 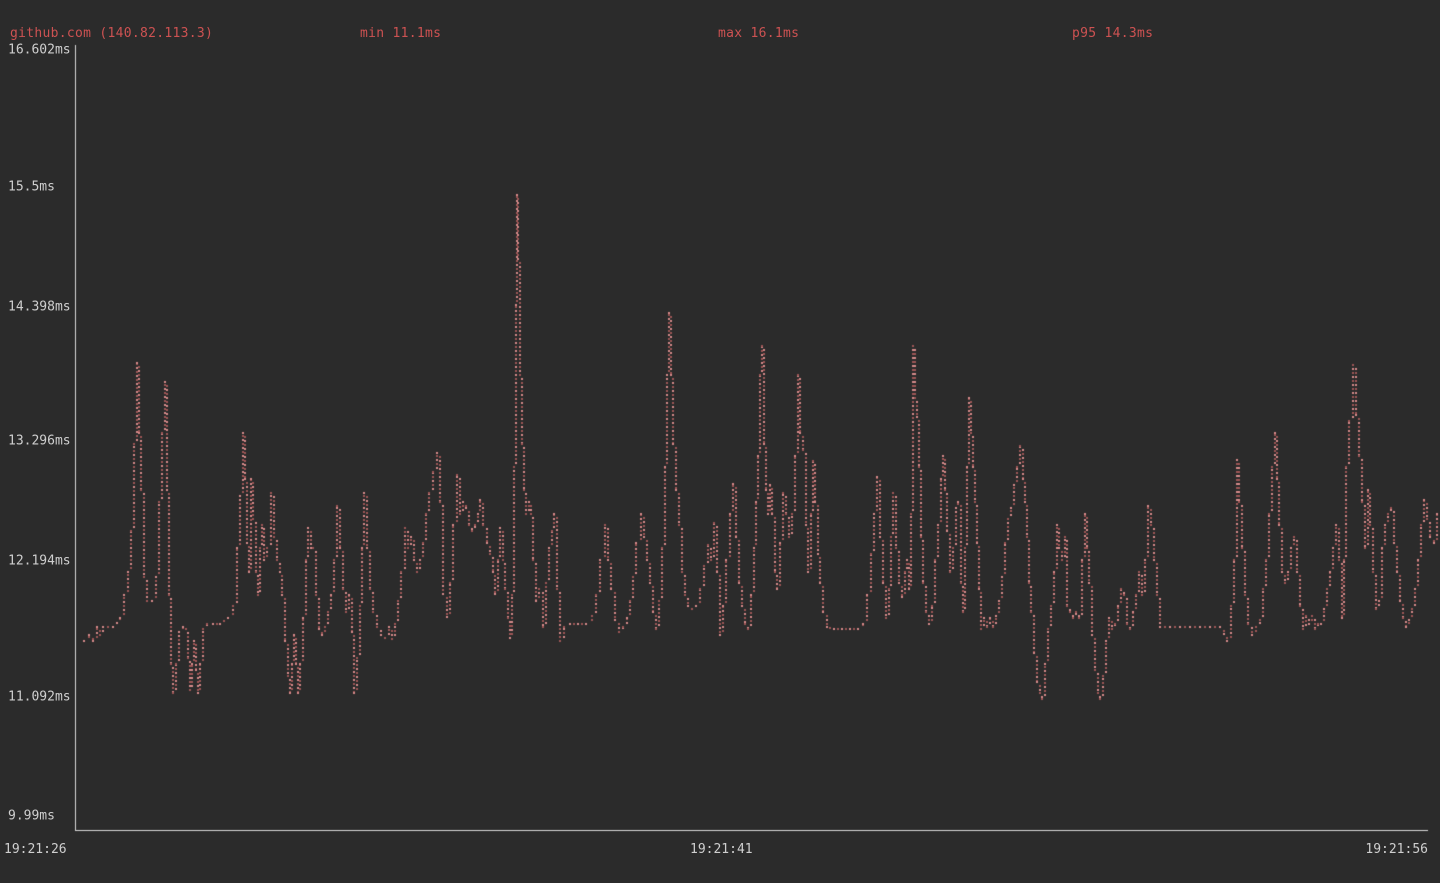 What do you see at coordinates (35, 849) in the screenshot?
I see `x-tick-label-start: 19:21:26` at bounding box center [35, 849].